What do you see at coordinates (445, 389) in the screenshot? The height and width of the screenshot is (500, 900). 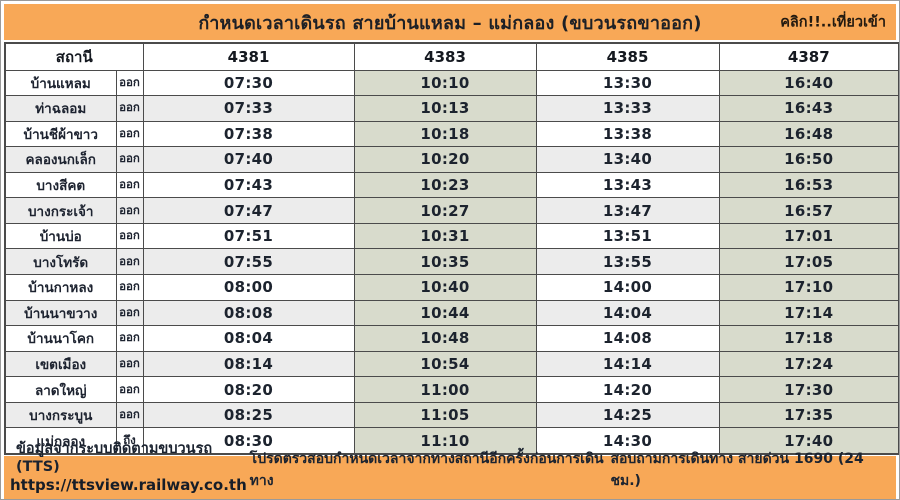 I see `time-cell-4383: 11:00` at bounding box center [445, 389].